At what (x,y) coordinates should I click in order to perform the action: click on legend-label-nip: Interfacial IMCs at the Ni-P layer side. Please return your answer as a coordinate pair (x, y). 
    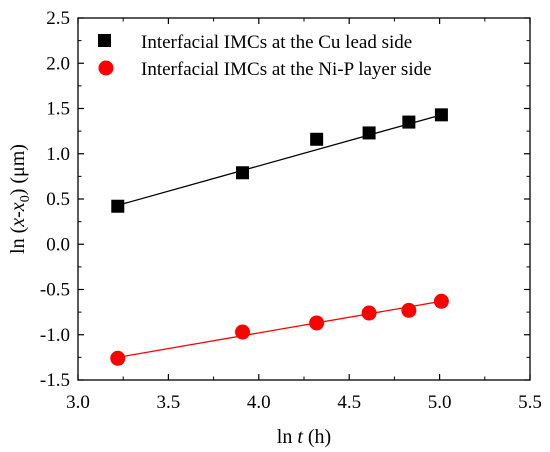
    Looking at the image, I should click on (286, 69).